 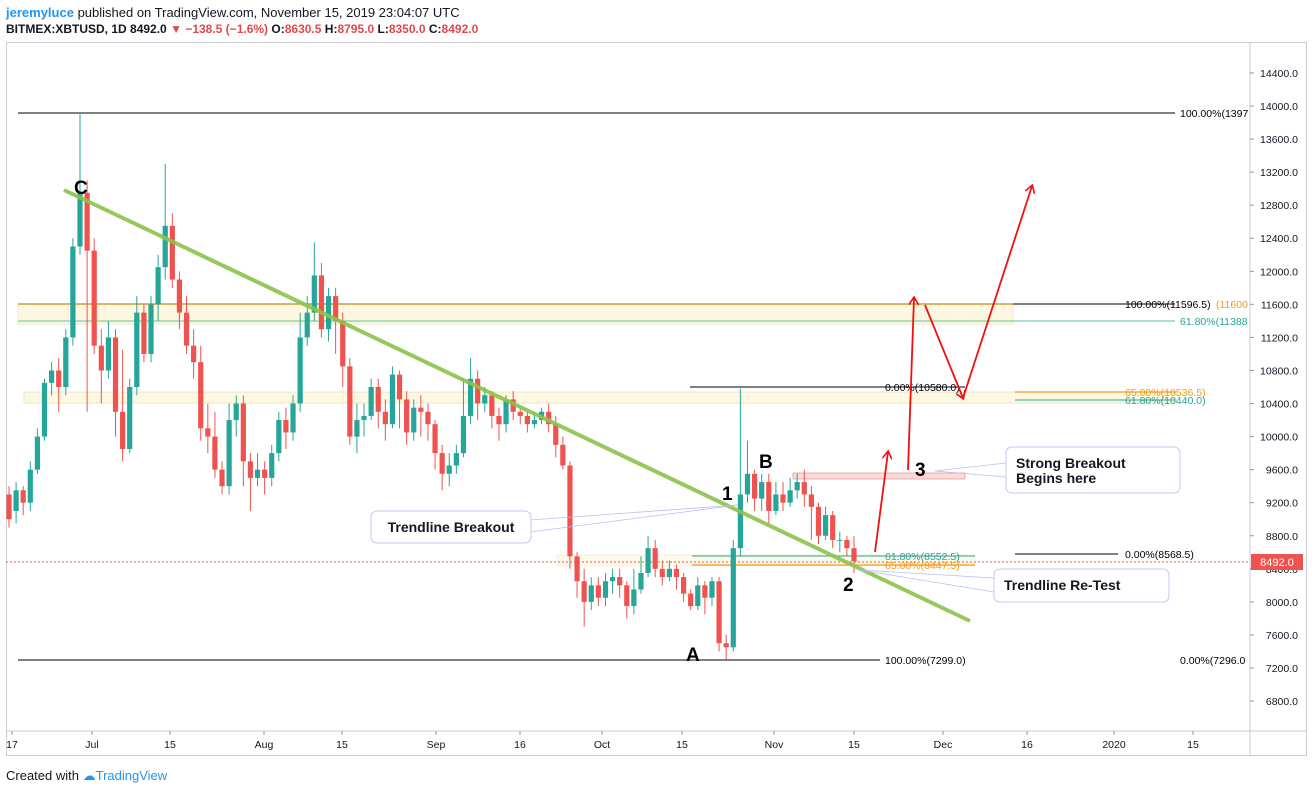 What do you see at coordinates (356, 29) in the screenshot?
I see `high-value: 8795.0` at bounding box center [356, 29].